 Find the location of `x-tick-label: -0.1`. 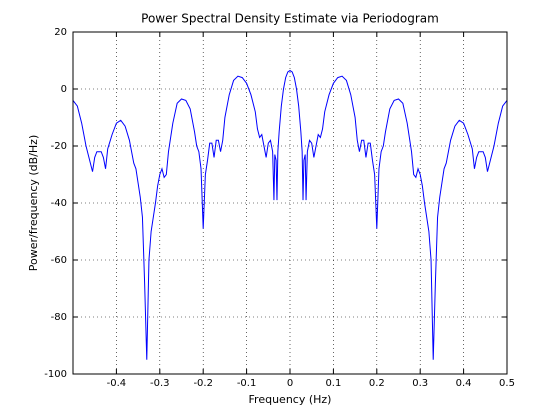

x-tick-label: -0.1 is located at coordinates (247, 383).